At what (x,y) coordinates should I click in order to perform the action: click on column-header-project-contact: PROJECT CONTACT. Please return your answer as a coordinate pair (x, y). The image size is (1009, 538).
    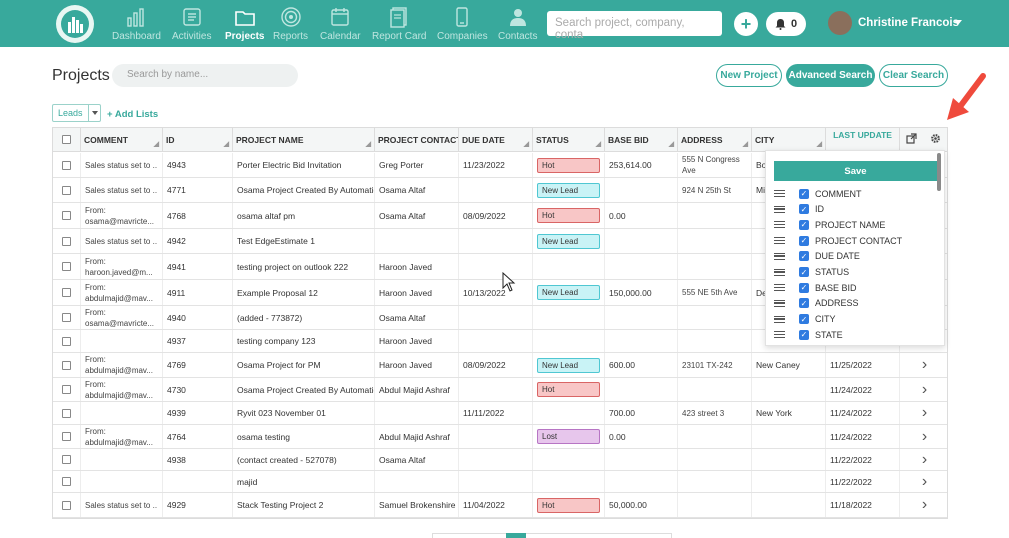
    Looking at the image, I should click on (417, 140).